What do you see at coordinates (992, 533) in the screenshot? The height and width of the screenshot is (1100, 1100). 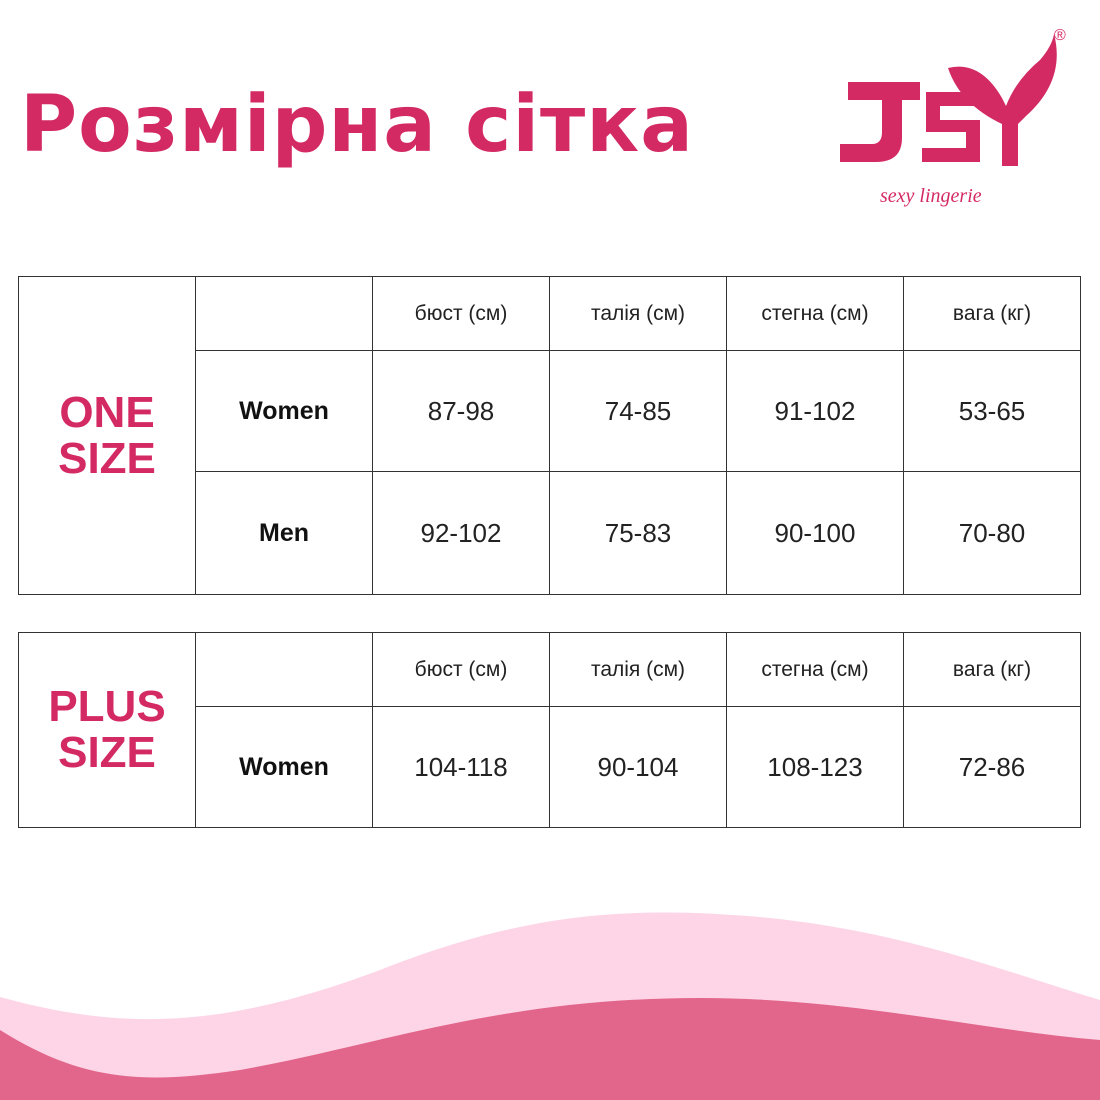 I see `cell-weight: 70-80` at bounding box center [992, 533].